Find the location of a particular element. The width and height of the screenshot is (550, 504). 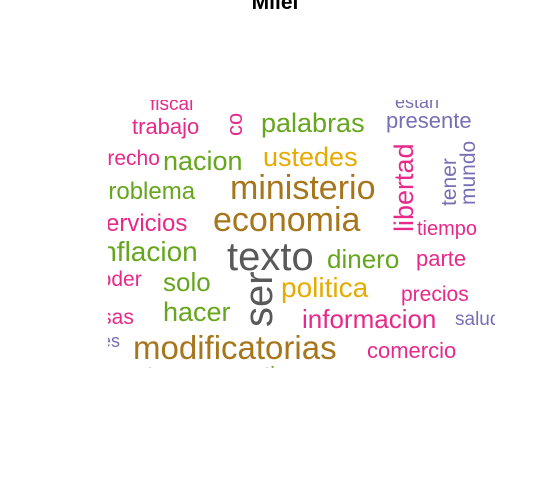

cloud-word-trabajo: trabajo is located at coordinates (165, 126).